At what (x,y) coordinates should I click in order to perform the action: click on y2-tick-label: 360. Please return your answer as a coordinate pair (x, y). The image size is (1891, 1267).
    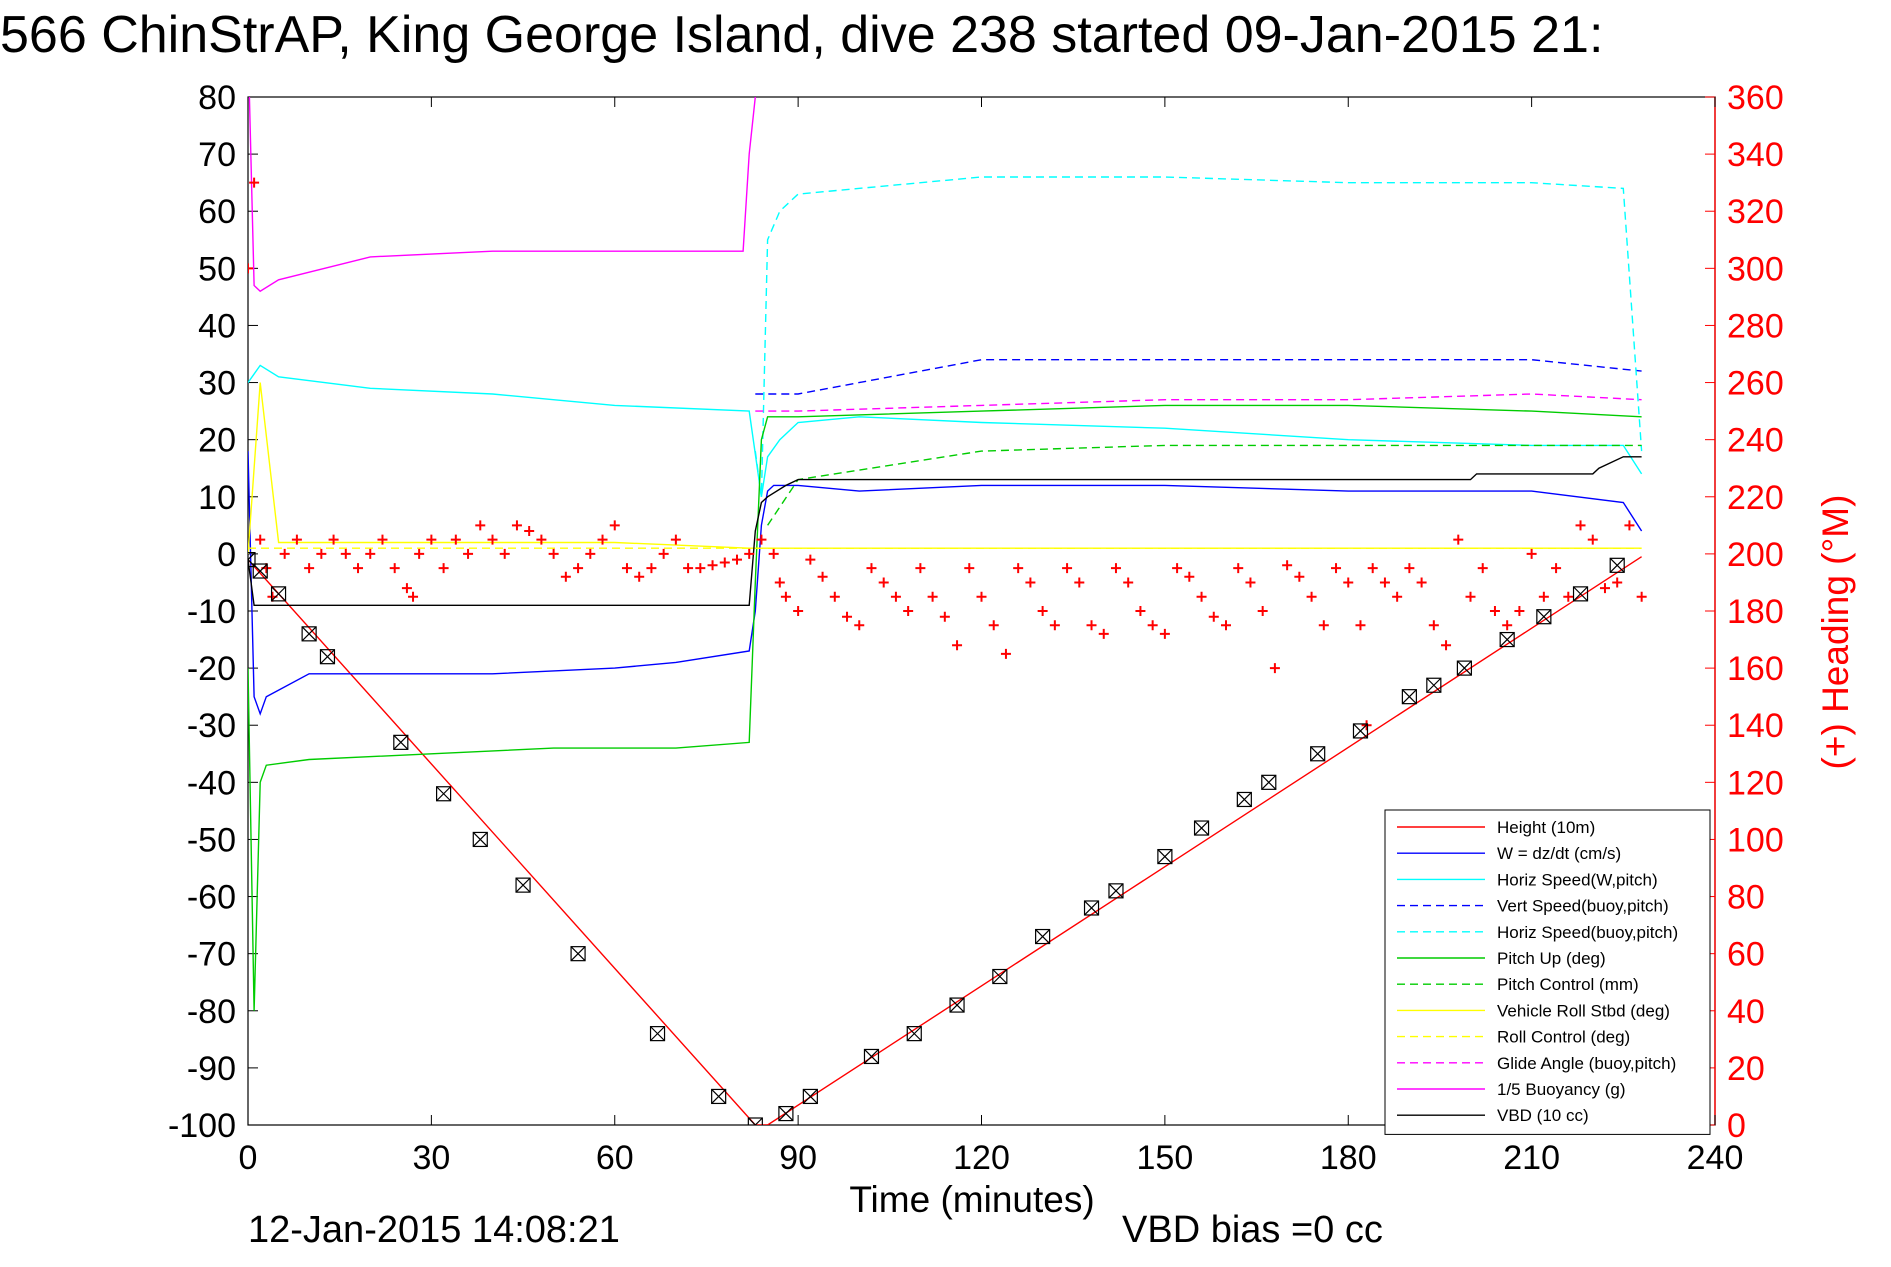
    Looking at the image, I should click on (1755, 98).